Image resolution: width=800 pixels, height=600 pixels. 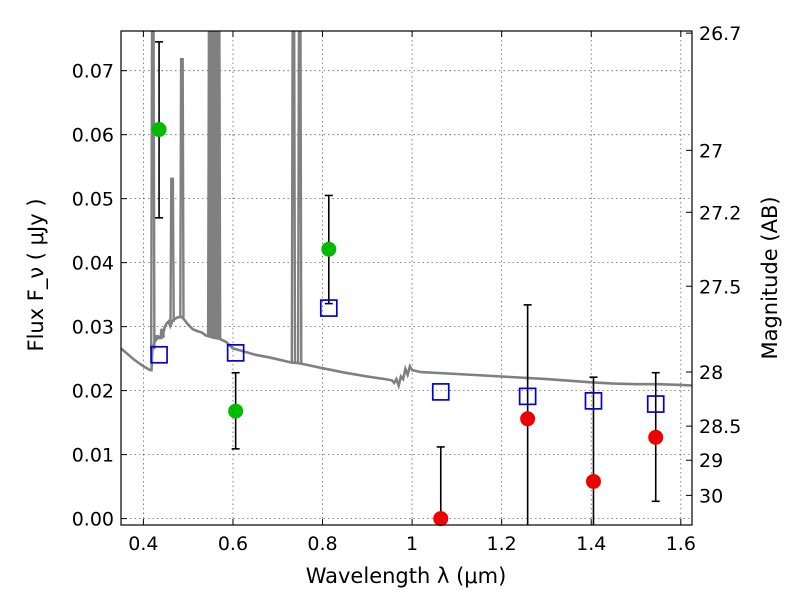 I want to click on right-axis-label: Magnitude (AB), so click(x=770, y=277).